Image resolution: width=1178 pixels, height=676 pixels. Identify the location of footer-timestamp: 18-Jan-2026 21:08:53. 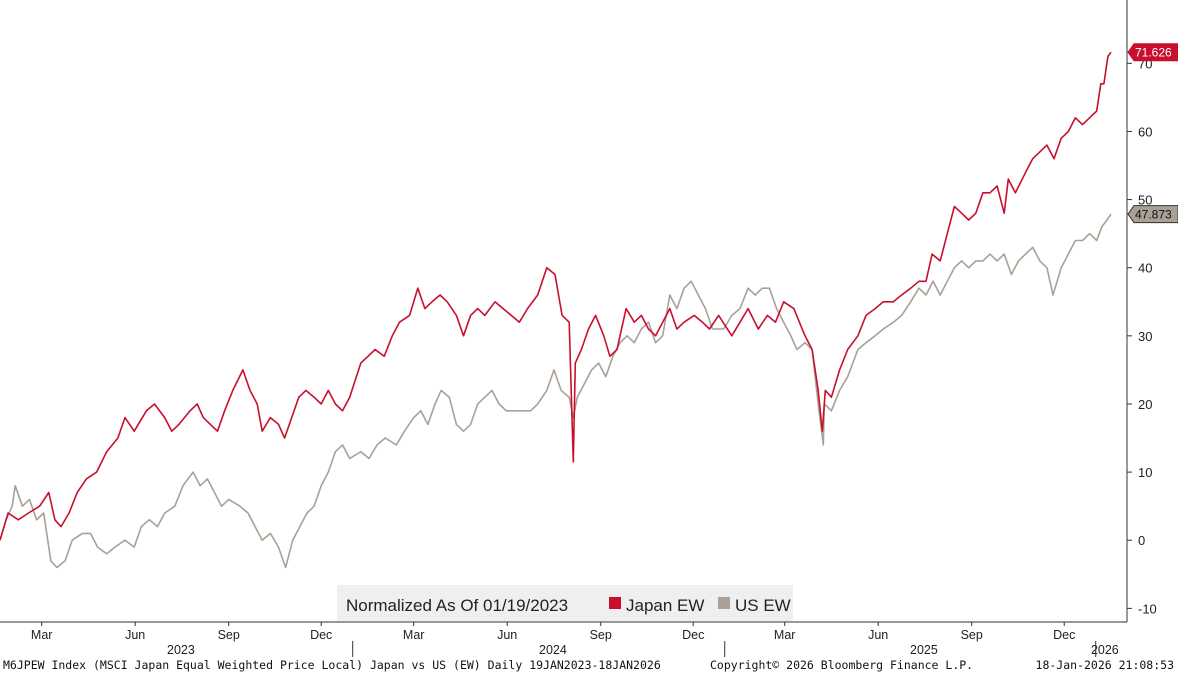
(1104, 665).